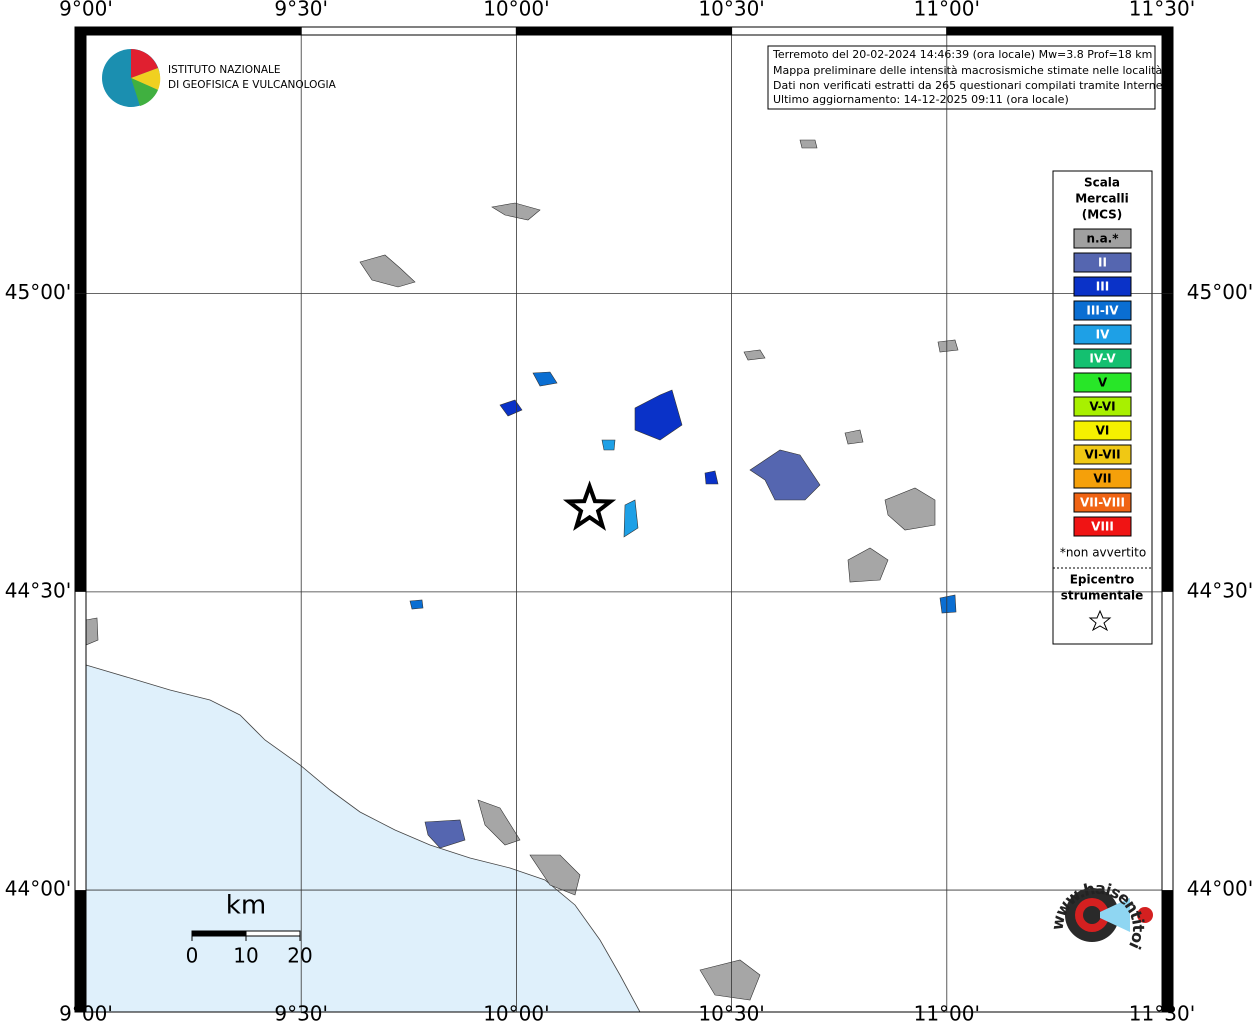  What do you see at coordinates (1102, 215) in the screenshot?
I see `legend-title: (MCS)` at bounding box center [1102, 215].